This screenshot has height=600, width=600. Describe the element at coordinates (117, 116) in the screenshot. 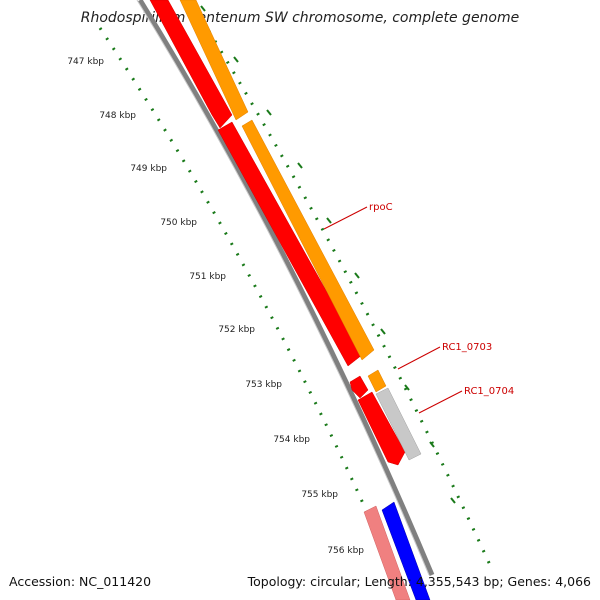

I see `ruler-tick-label: 748 kbp` at that location.